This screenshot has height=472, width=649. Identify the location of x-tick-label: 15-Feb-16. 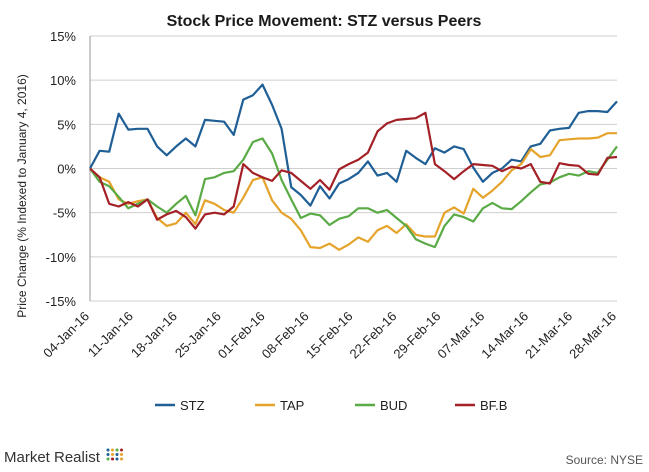
(329, 335).